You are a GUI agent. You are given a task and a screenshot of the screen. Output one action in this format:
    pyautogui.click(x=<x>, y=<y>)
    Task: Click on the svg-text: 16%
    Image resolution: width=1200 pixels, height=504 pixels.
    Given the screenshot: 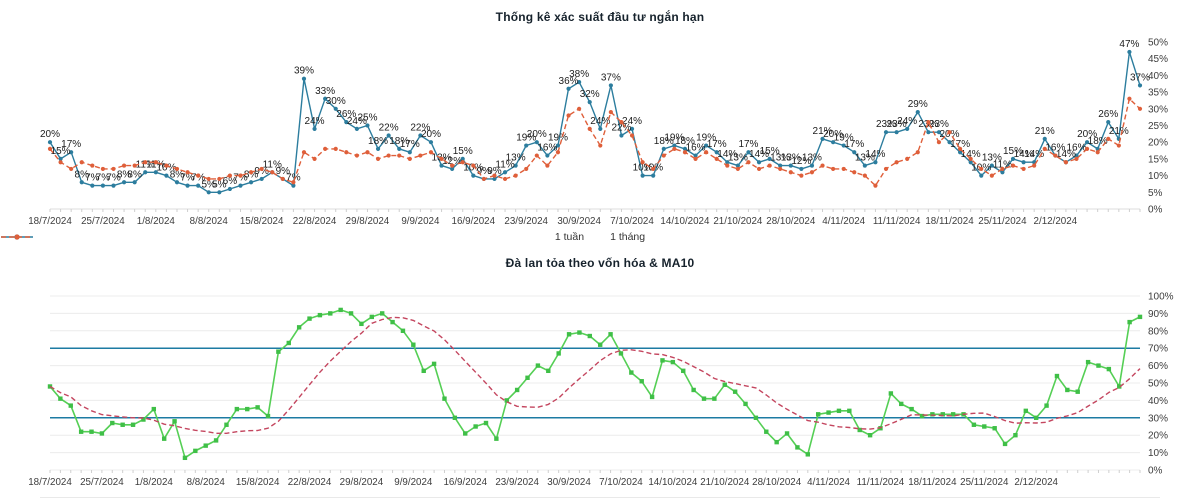 What is the action you would take?
    pyautogui.click(x=1055, y=148)
    